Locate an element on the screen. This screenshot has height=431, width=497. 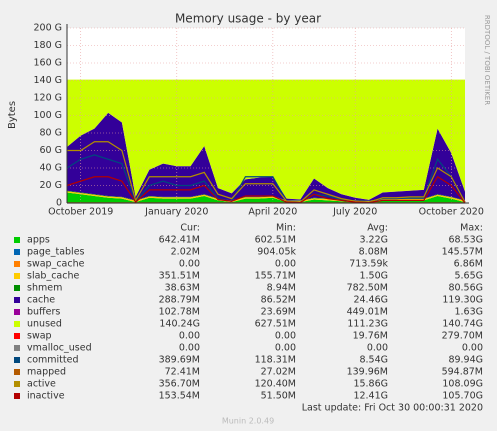
legend-stat: 642.41M is located at coordinates (179, 240).